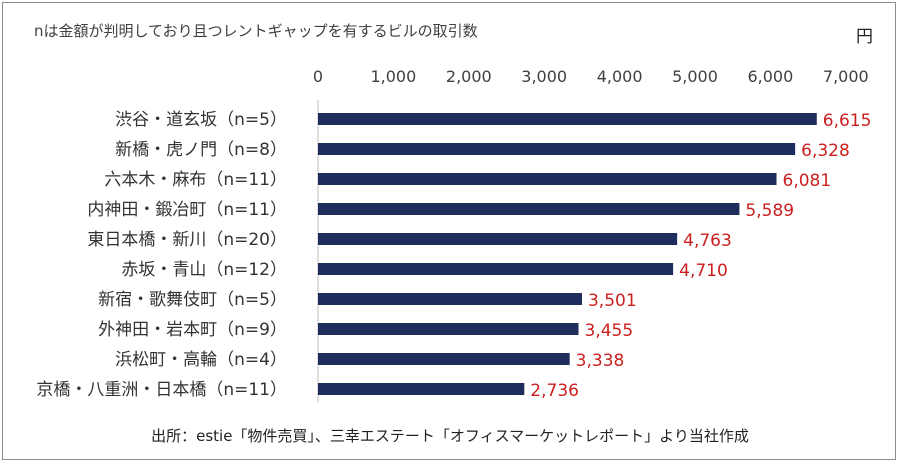 This screenshot has height=464, width=900. I want to click on tick-label-4000: 4,000, so click(620, 76).